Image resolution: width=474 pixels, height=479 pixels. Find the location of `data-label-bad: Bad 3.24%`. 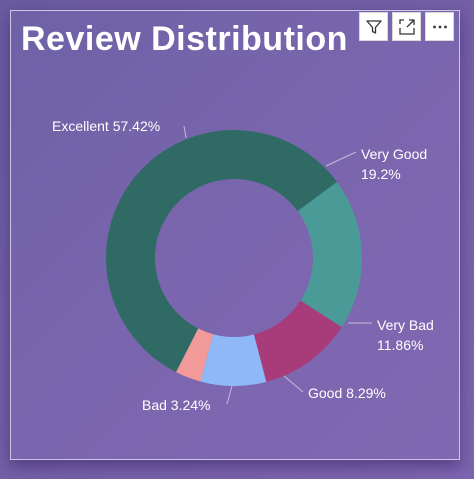

data-label-bad: Bad 3.24% is located at coordinates (176, 405).